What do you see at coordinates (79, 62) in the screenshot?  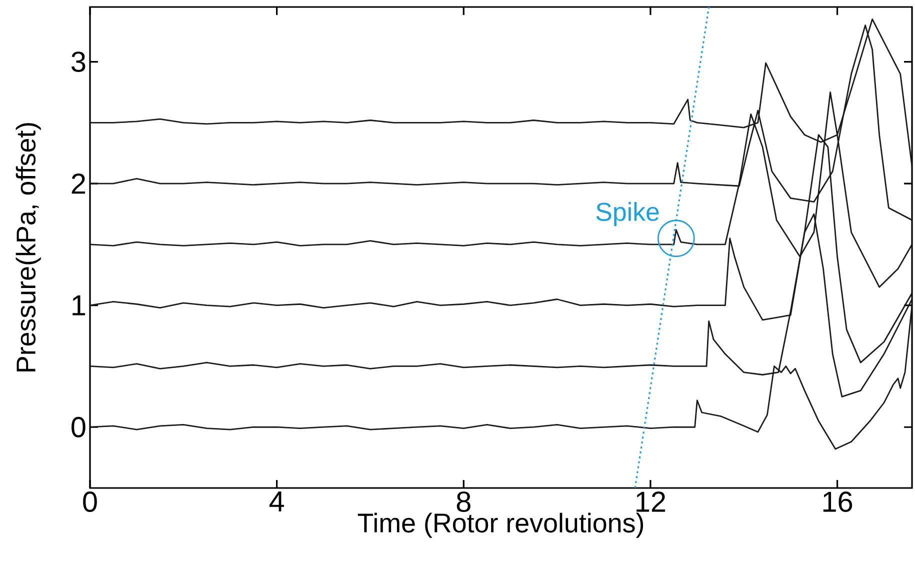 I see `y-tick-label: 3` at bounding box center [79, 62].